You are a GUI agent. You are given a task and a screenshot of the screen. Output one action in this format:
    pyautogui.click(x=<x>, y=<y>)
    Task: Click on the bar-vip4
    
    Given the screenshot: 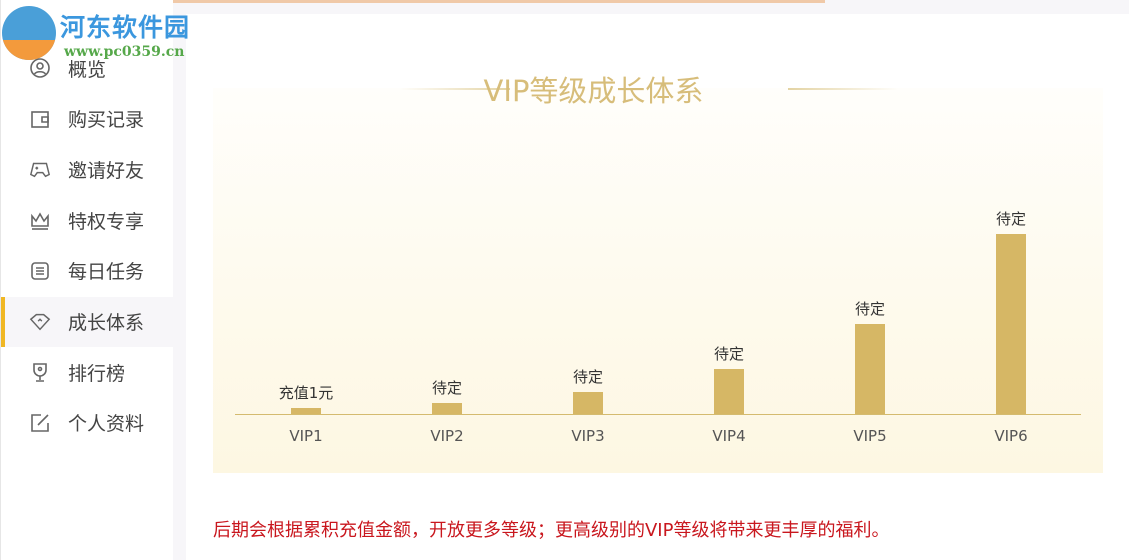 What is the action you would take?
    pyautogui.click(x=729, y=391)
    